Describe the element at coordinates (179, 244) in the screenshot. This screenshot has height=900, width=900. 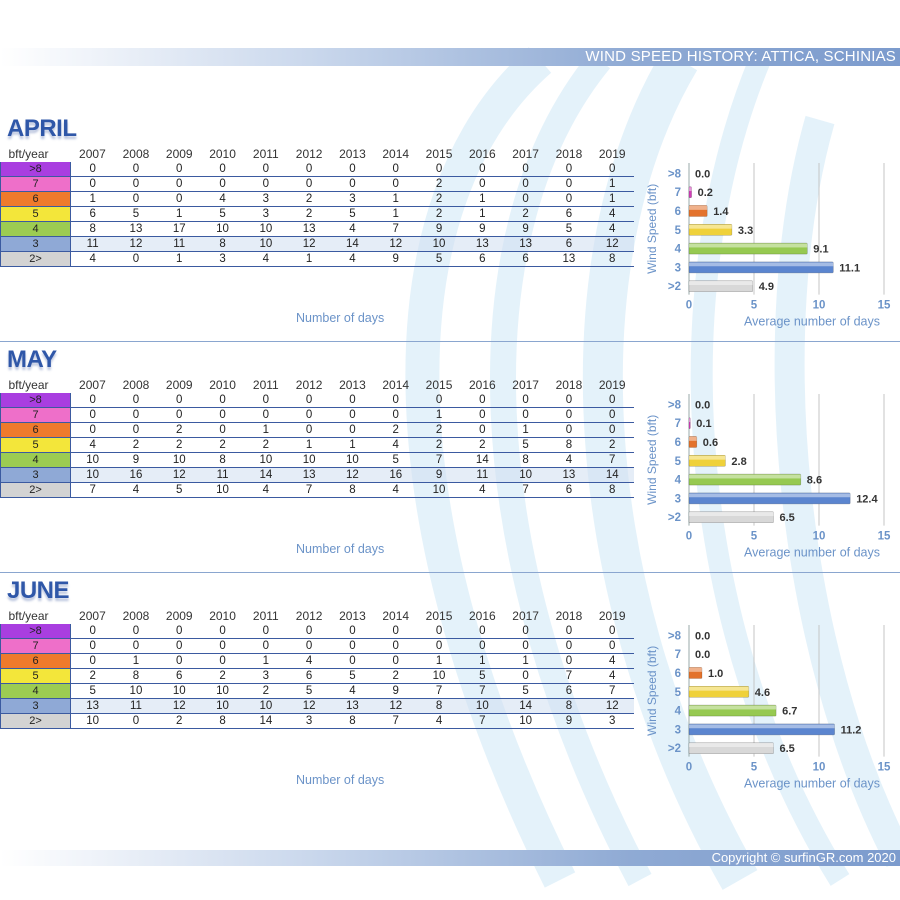
I see `table-cell: 11` at that location.